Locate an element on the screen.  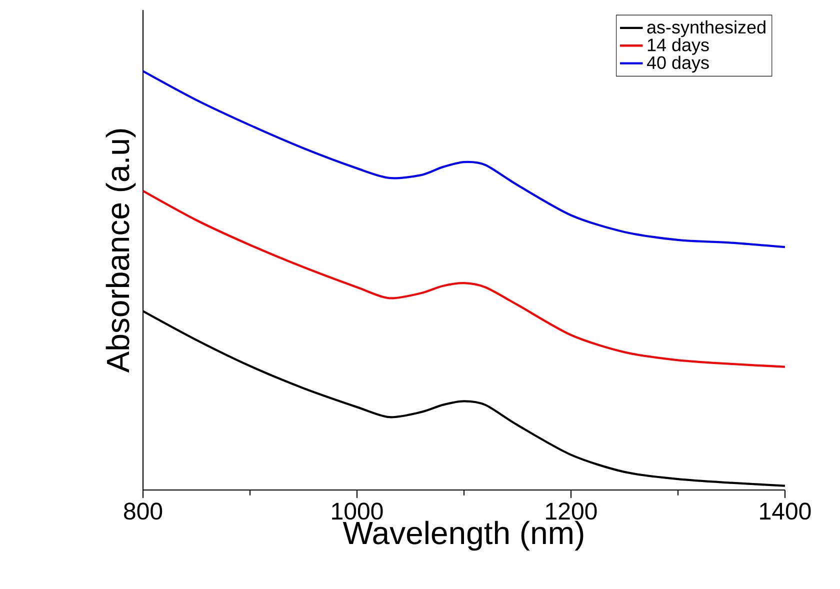
x-tick-label: 1200 is located at coordinates (571, 511).